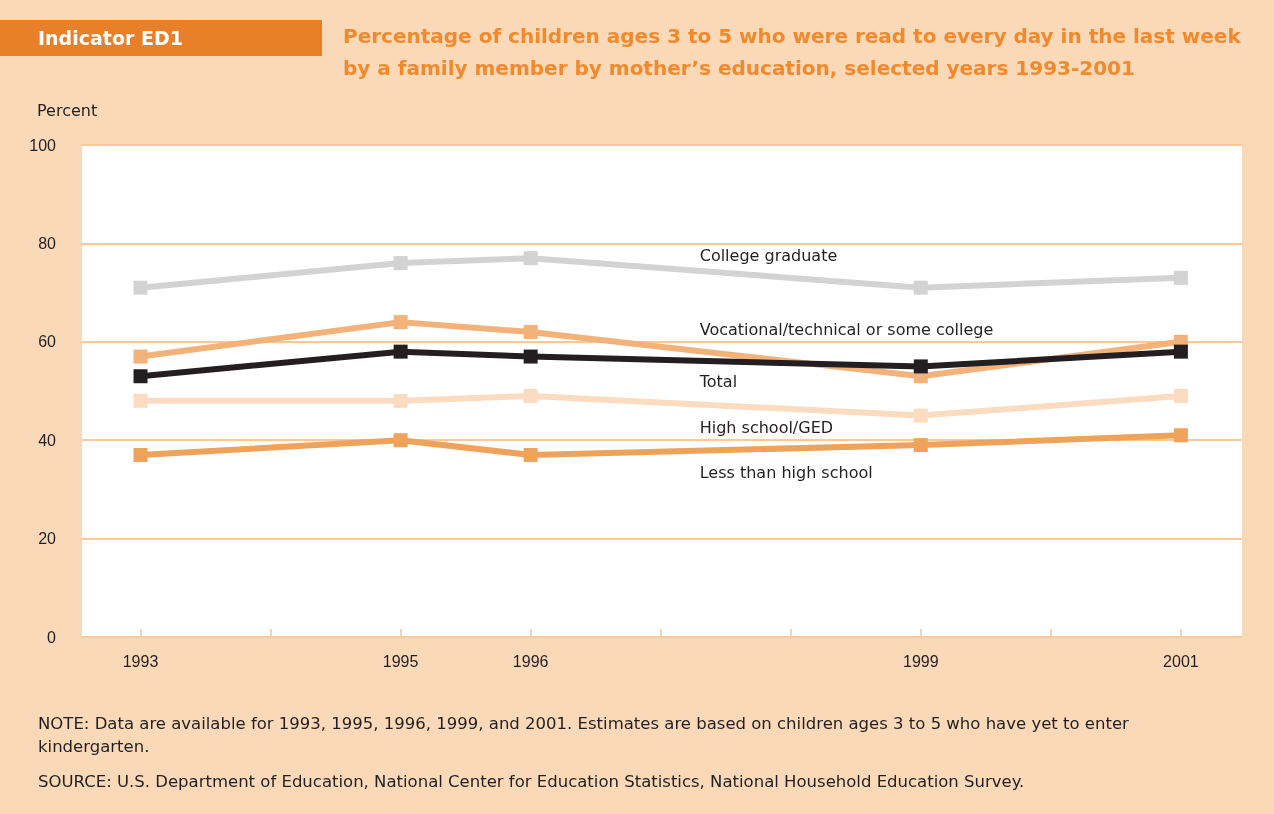 The width and height of the screenshot is (1274, 814). Describe the element at coordinates (47, 243) in the screenshot. I see `y-tick-label: 80` at that location.